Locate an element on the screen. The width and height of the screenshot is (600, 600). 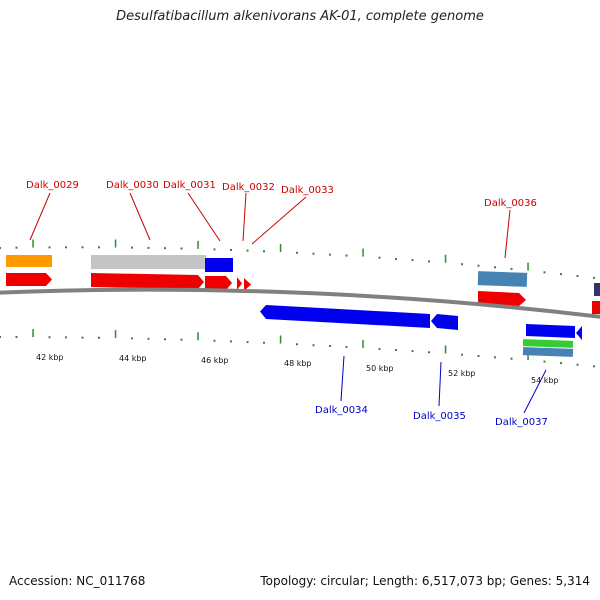
gene-dalk-0033-cds is located at coordinates (247, 284).